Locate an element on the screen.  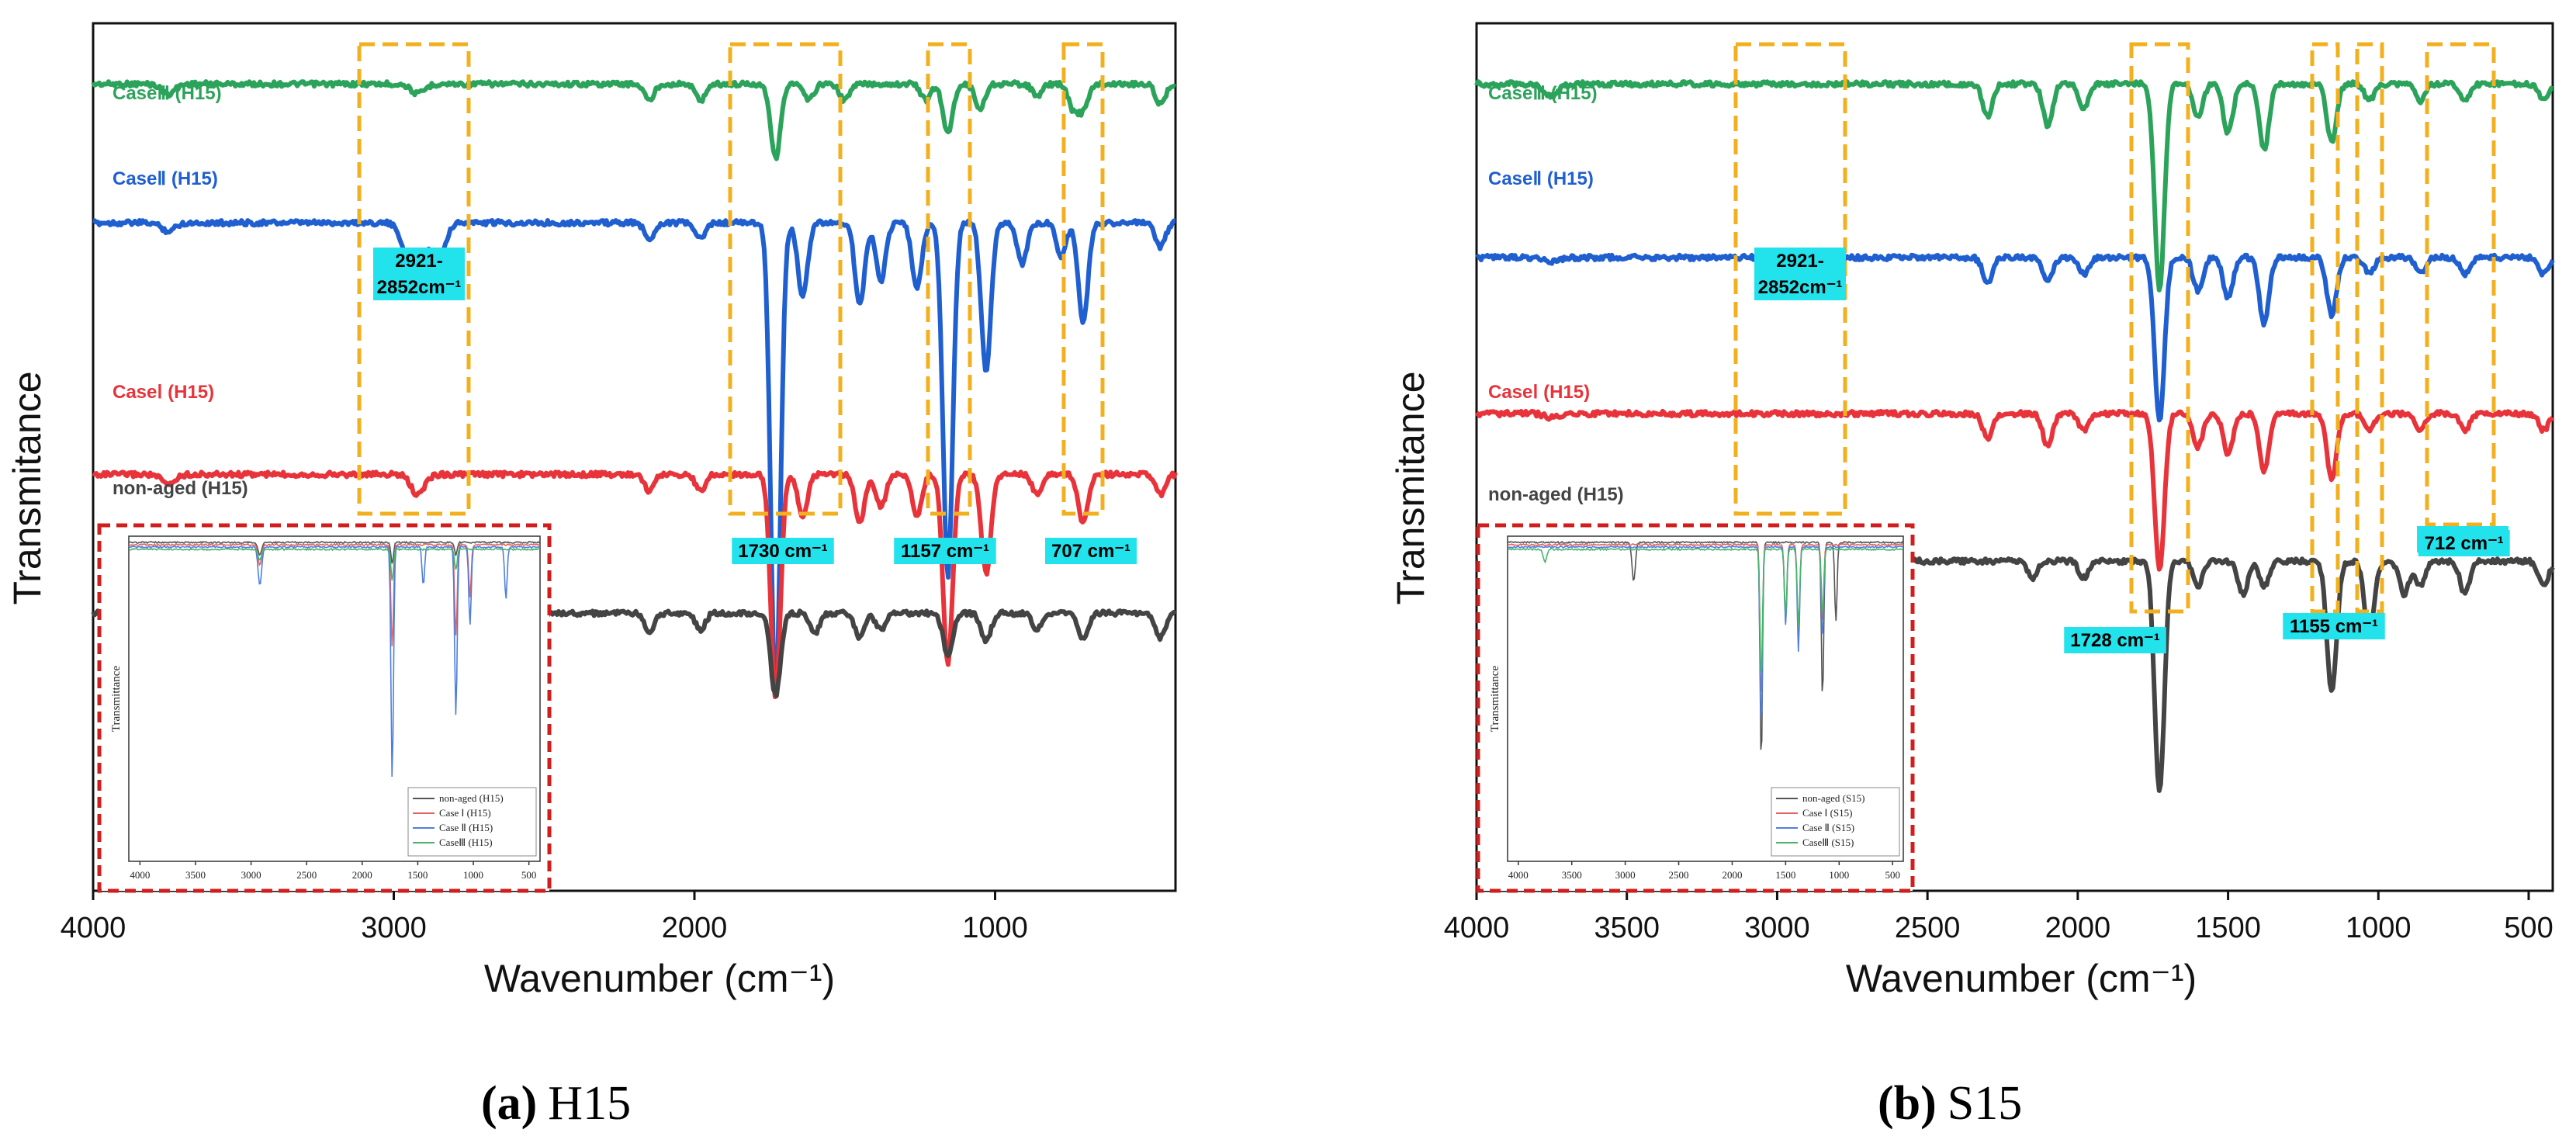
panel-b-inset-legend-label: Case Ⅰ (S15) is located at coordinates (1827, 813).